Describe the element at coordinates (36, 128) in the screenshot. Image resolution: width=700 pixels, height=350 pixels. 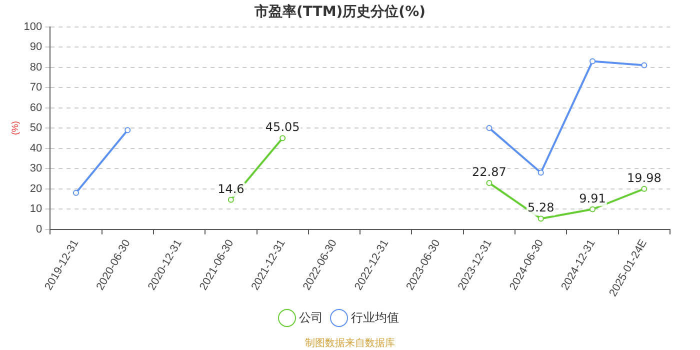
I see `y-tick-label: 50` at that location.